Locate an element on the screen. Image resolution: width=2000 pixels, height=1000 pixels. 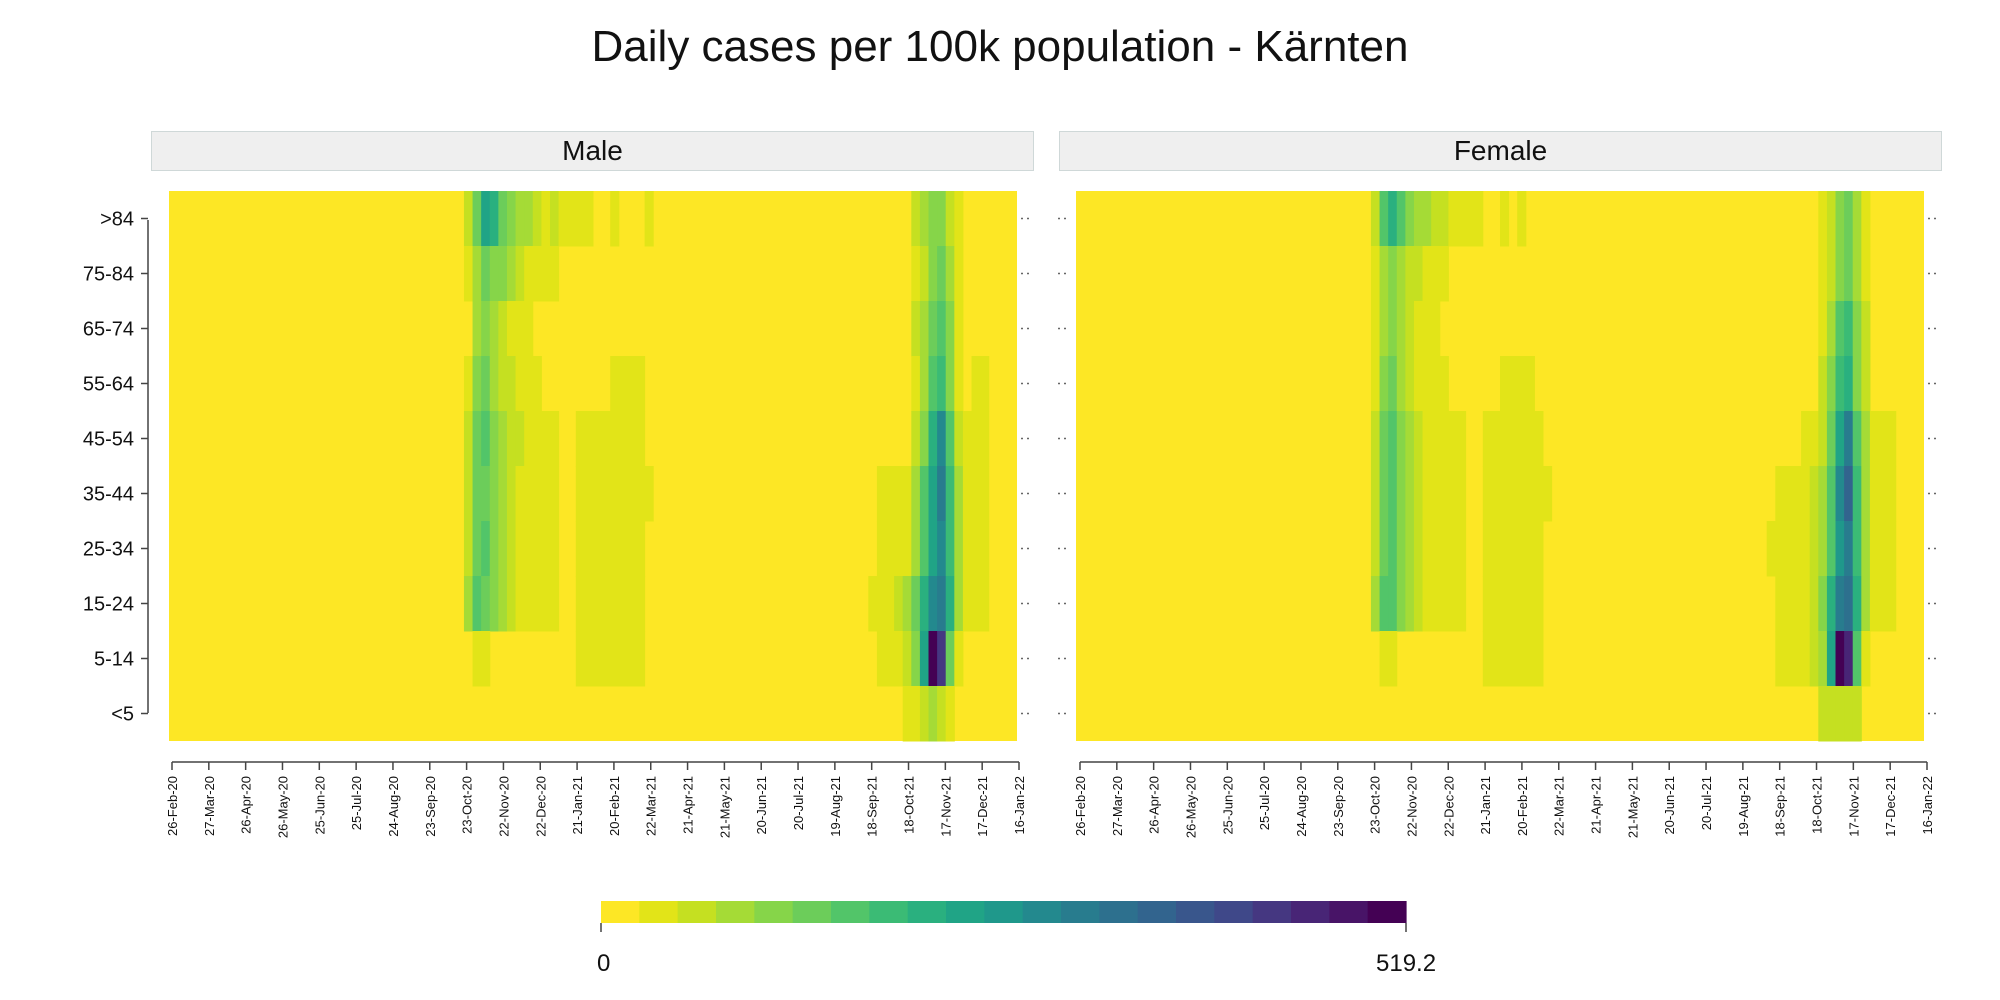
x-tick-label: 22-Dec-20 is located at coordinates (1448, 806).